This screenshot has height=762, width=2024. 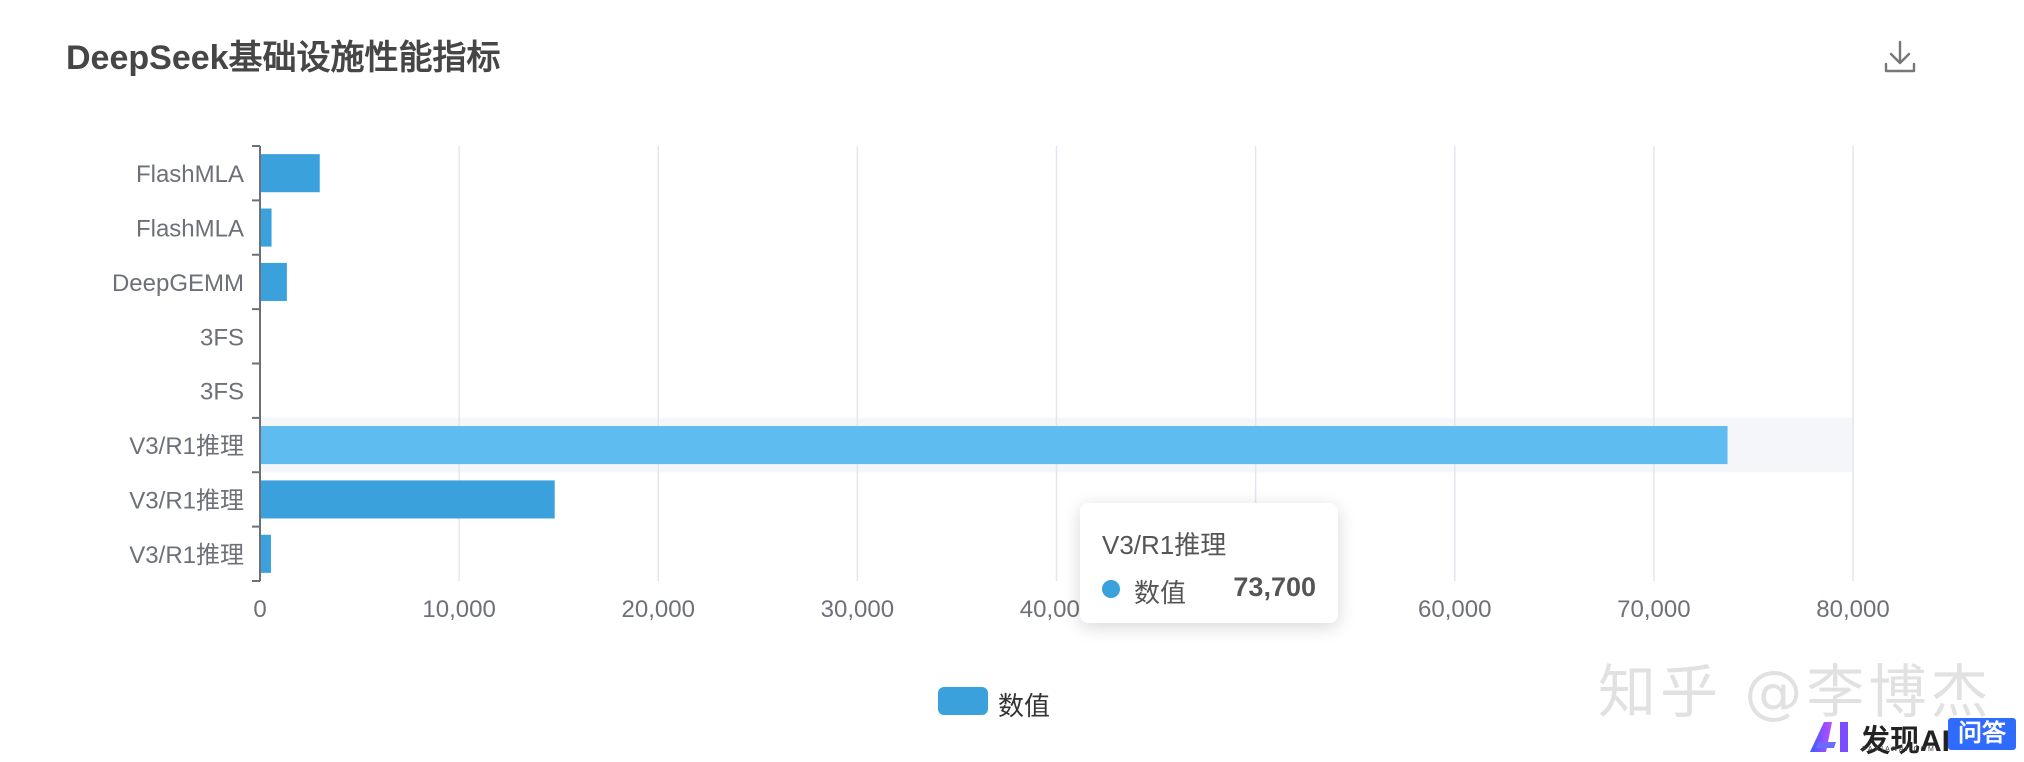 What do you see at coordinates (1274, 587) in the screenshot?
I see `tooltip-value: 73,700` at bounding box center [1274, 587].